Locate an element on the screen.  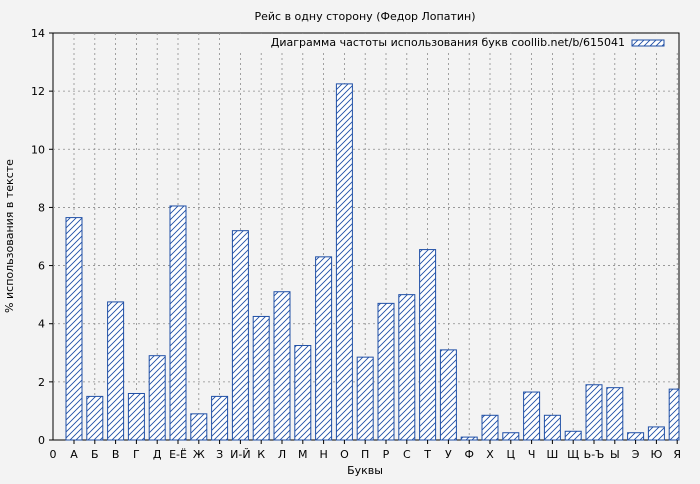
x-tick-label: Я is located at coordinates (677, 454).